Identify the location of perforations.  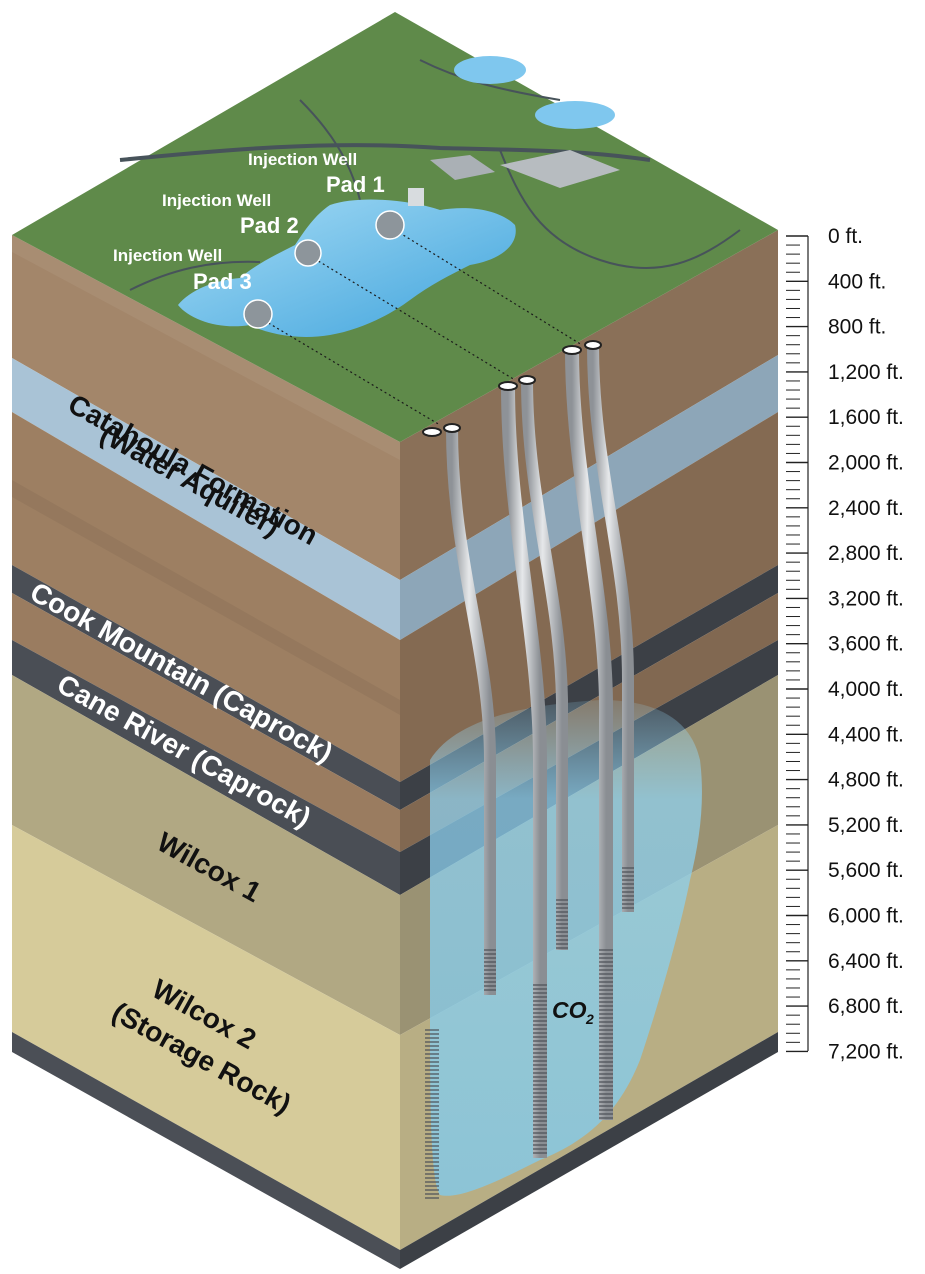
(529, 1033).